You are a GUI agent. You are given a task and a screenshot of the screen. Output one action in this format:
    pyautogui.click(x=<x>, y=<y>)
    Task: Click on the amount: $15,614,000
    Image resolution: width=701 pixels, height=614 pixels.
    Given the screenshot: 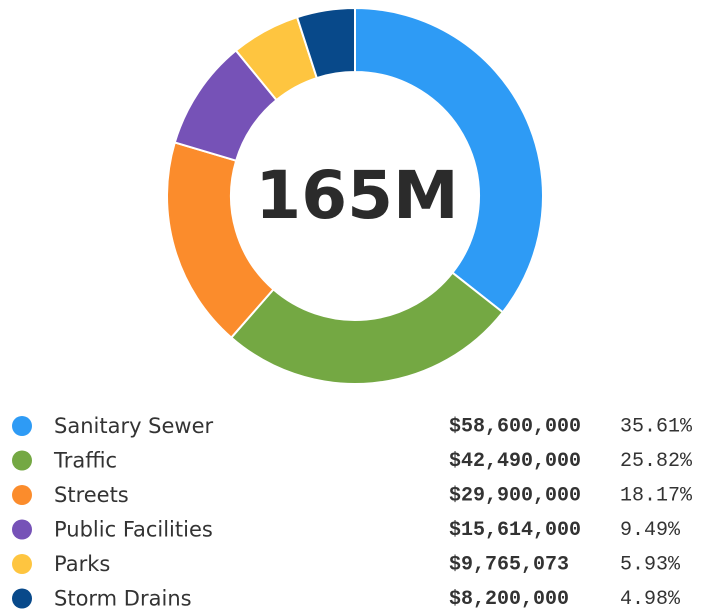 What is the action you would take?
    pyautogui.click(x=515, y=530)
    